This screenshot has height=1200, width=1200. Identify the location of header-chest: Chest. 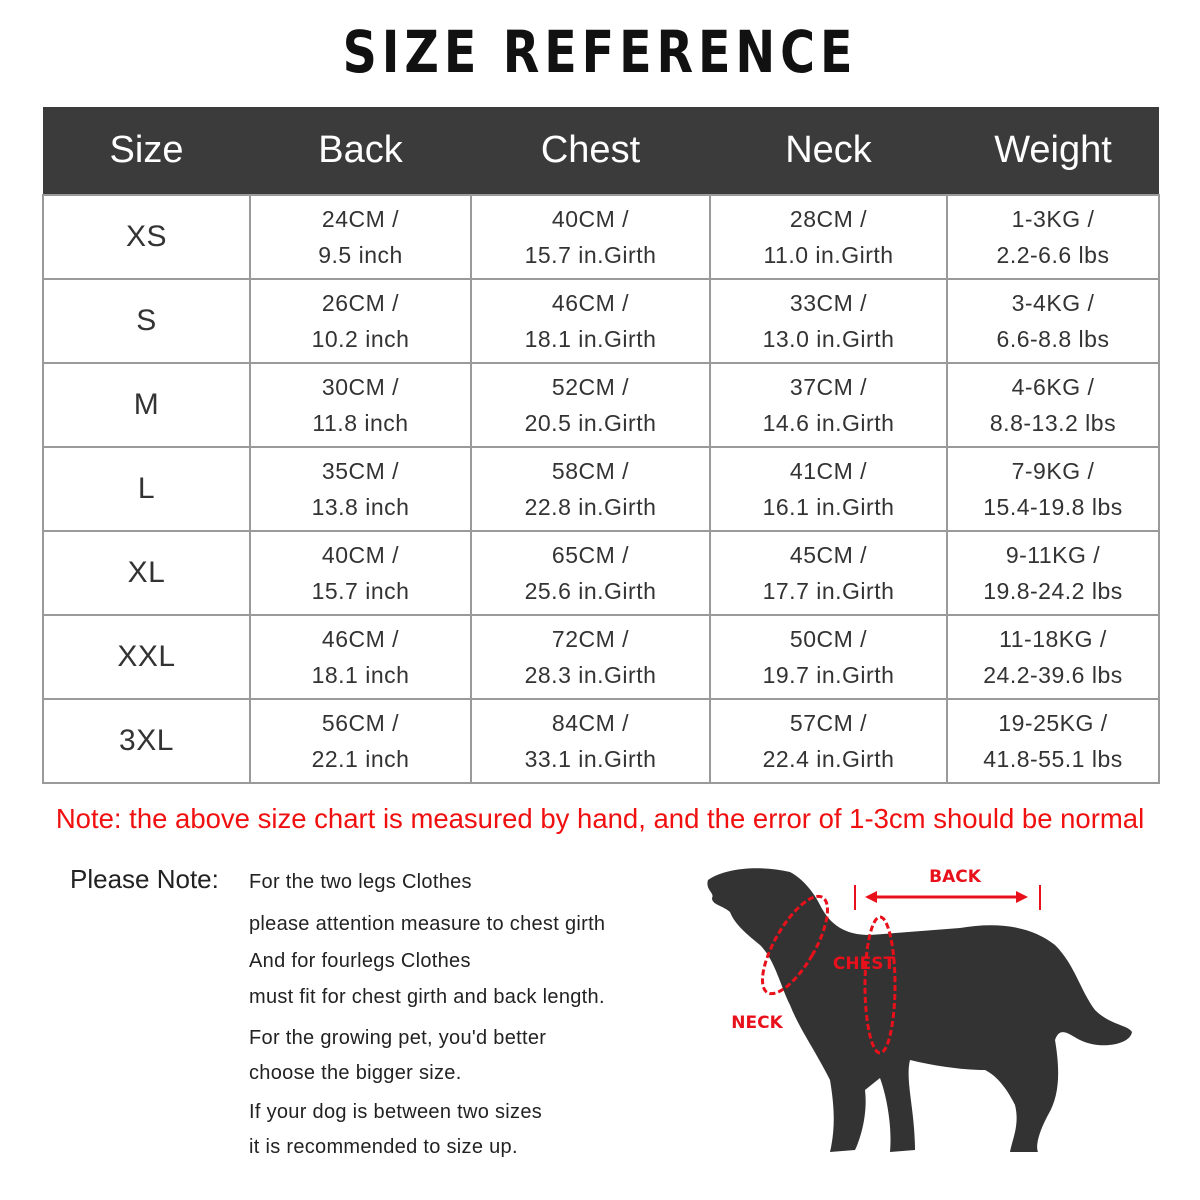
(590, 151).